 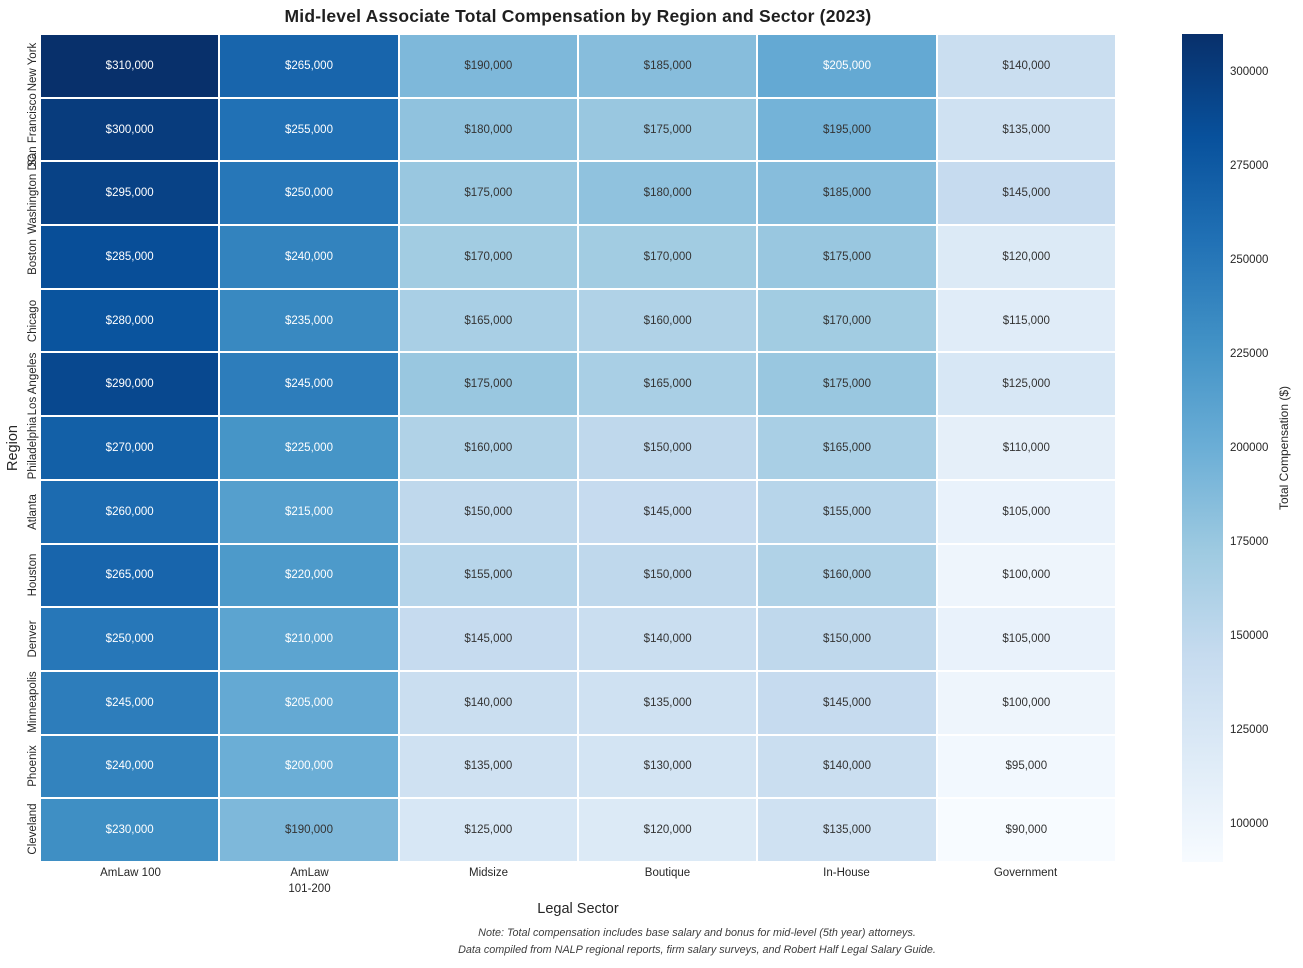 What do you see at coordinates (1249, 636) in the screenshot?
I see `colorbar-tick-label: 150000` at bounding box center [1249, 636].